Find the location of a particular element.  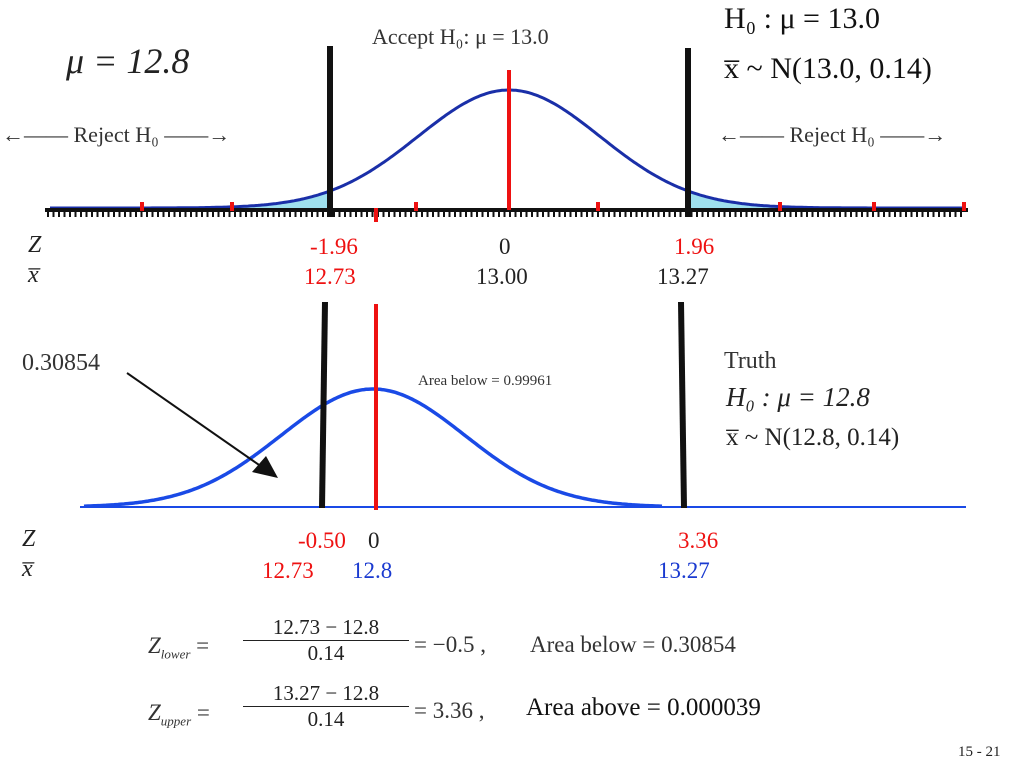

bottom-x-lower: 12.73 is located at coordinates (288, 570).